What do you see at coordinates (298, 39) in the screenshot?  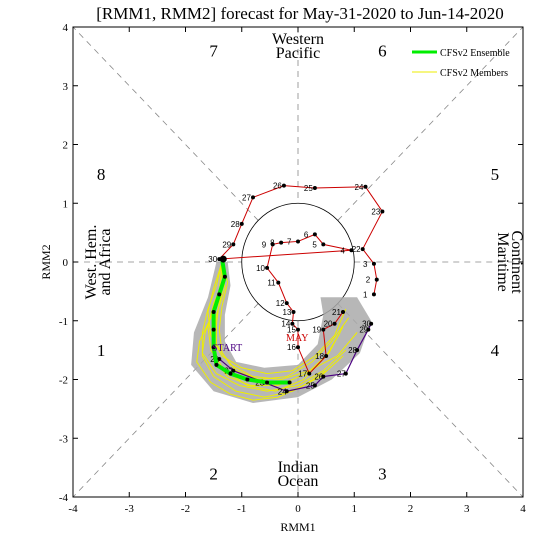 I see `region-label-top: Western` at bounding box center [298, 39].